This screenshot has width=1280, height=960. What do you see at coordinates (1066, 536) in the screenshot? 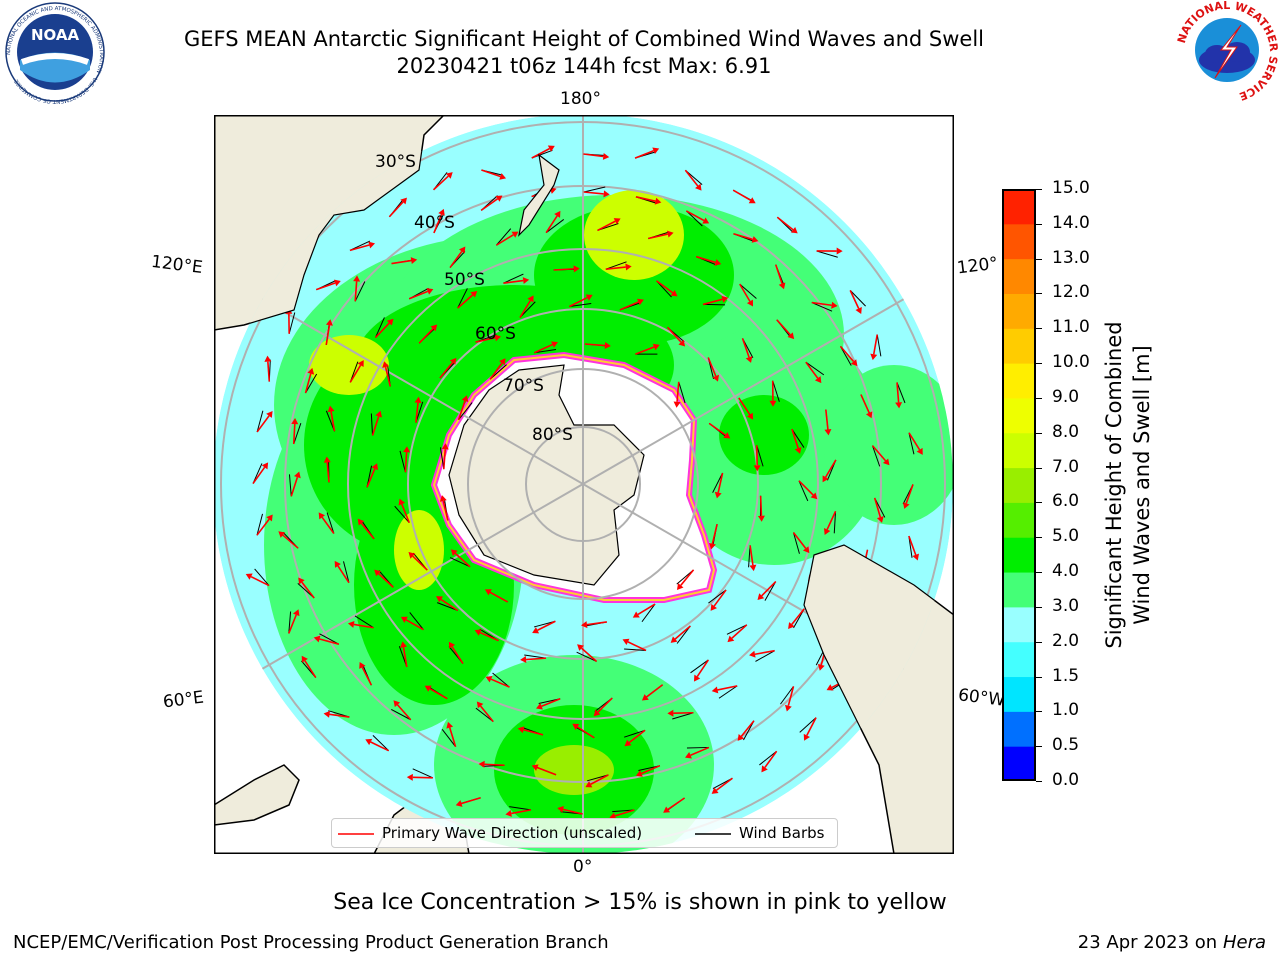
I see `colorbar-tick-label: 5.0` at bounding box center [1066, 536].